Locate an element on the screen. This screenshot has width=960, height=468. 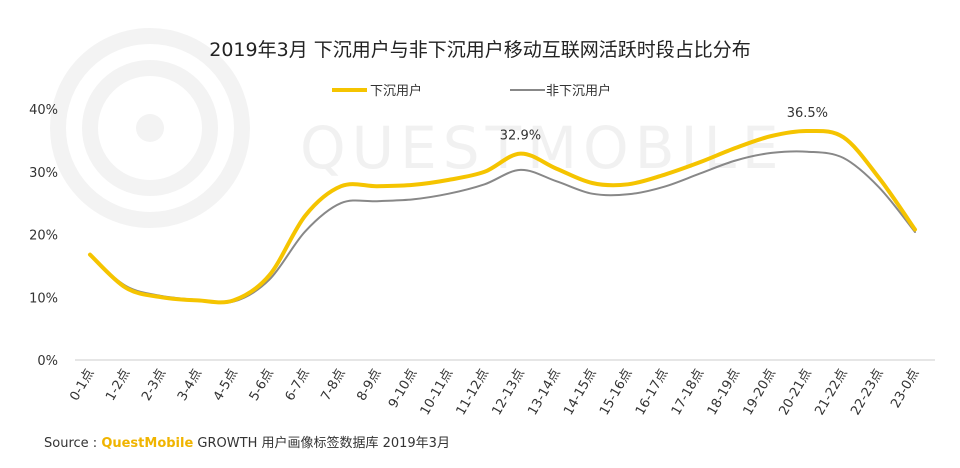
annotations: 32.9% 36.5% is located at coordinates (664, 125).